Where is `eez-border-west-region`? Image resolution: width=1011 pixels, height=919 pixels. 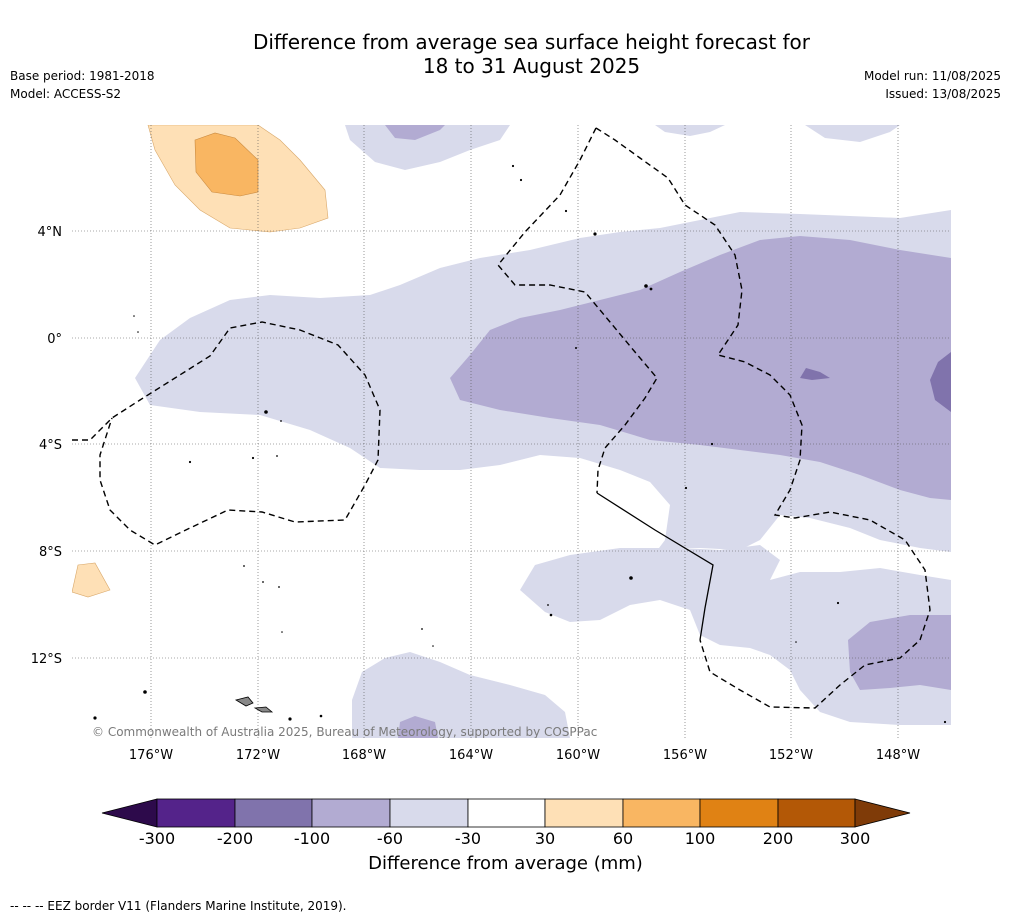
eez-border-west-region is located at coordinates (226, 433).